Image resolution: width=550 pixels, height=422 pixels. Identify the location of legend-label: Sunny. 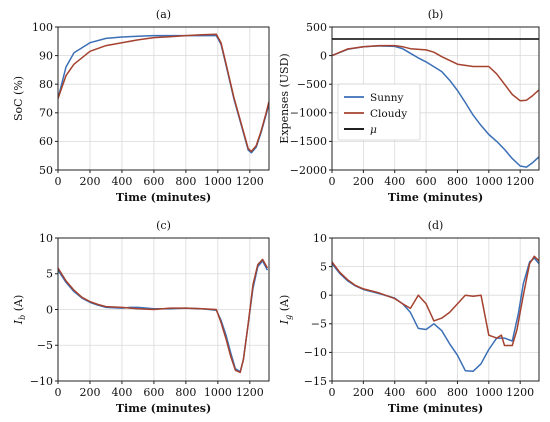
(386, 98).